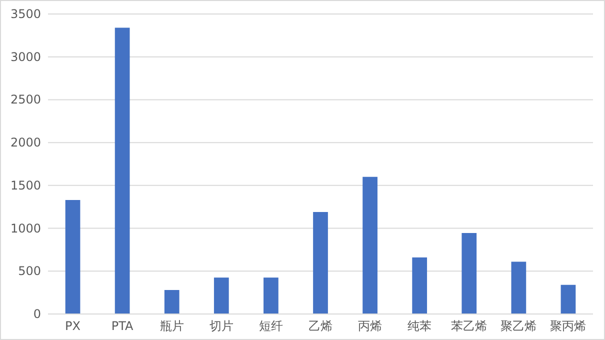 Image resolution: width=605 pixels, height=340 pixels. What do you see at coordinates (25, 14) in the screenshot?
I see `y-tick-label: 3500` at bounding box center [25, 14].